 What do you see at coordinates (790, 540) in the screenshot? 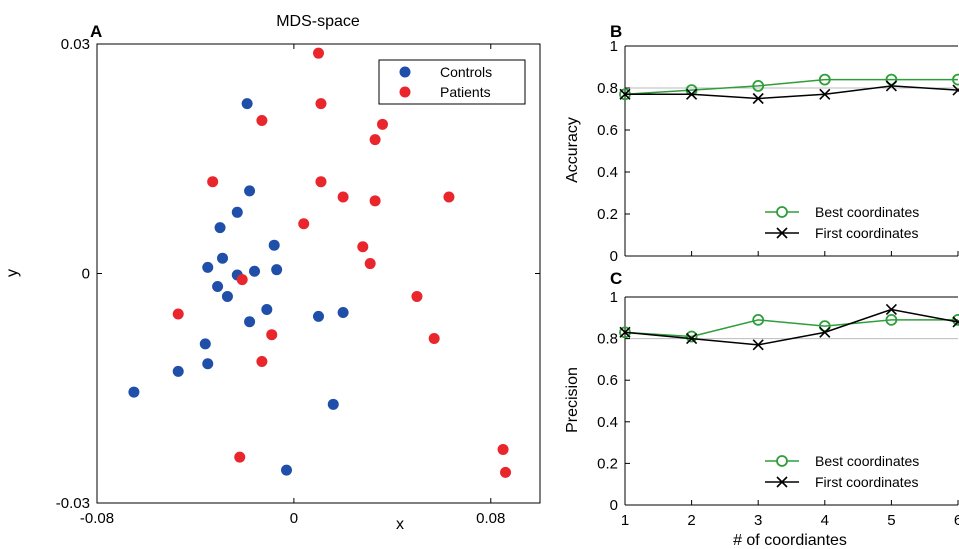
I see `coordinates-x-axis-label: # of coordiantes` at bounding box center [790, 540].